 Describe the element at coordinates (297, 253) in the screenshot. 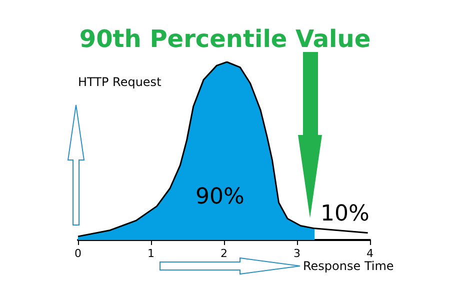

I see `x-tick-label: 3` at that location.